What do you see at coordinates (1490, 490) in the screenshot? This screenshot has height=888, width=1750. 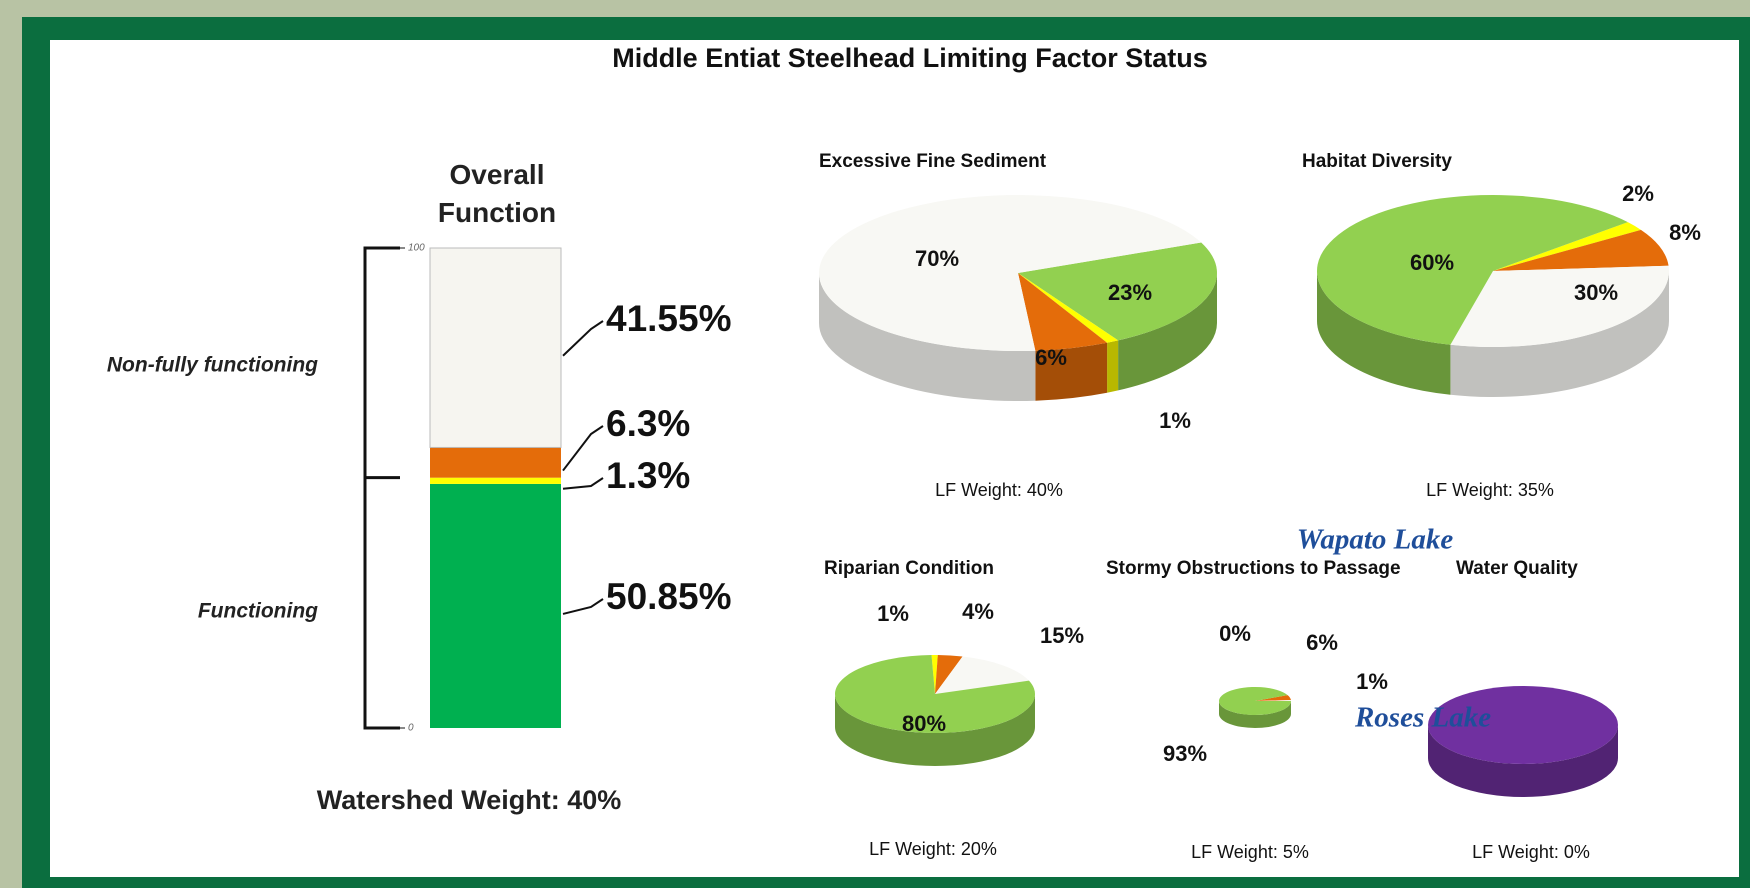 I see `footnote: LF Weight: 35%` at bounding box center [1490, 490].